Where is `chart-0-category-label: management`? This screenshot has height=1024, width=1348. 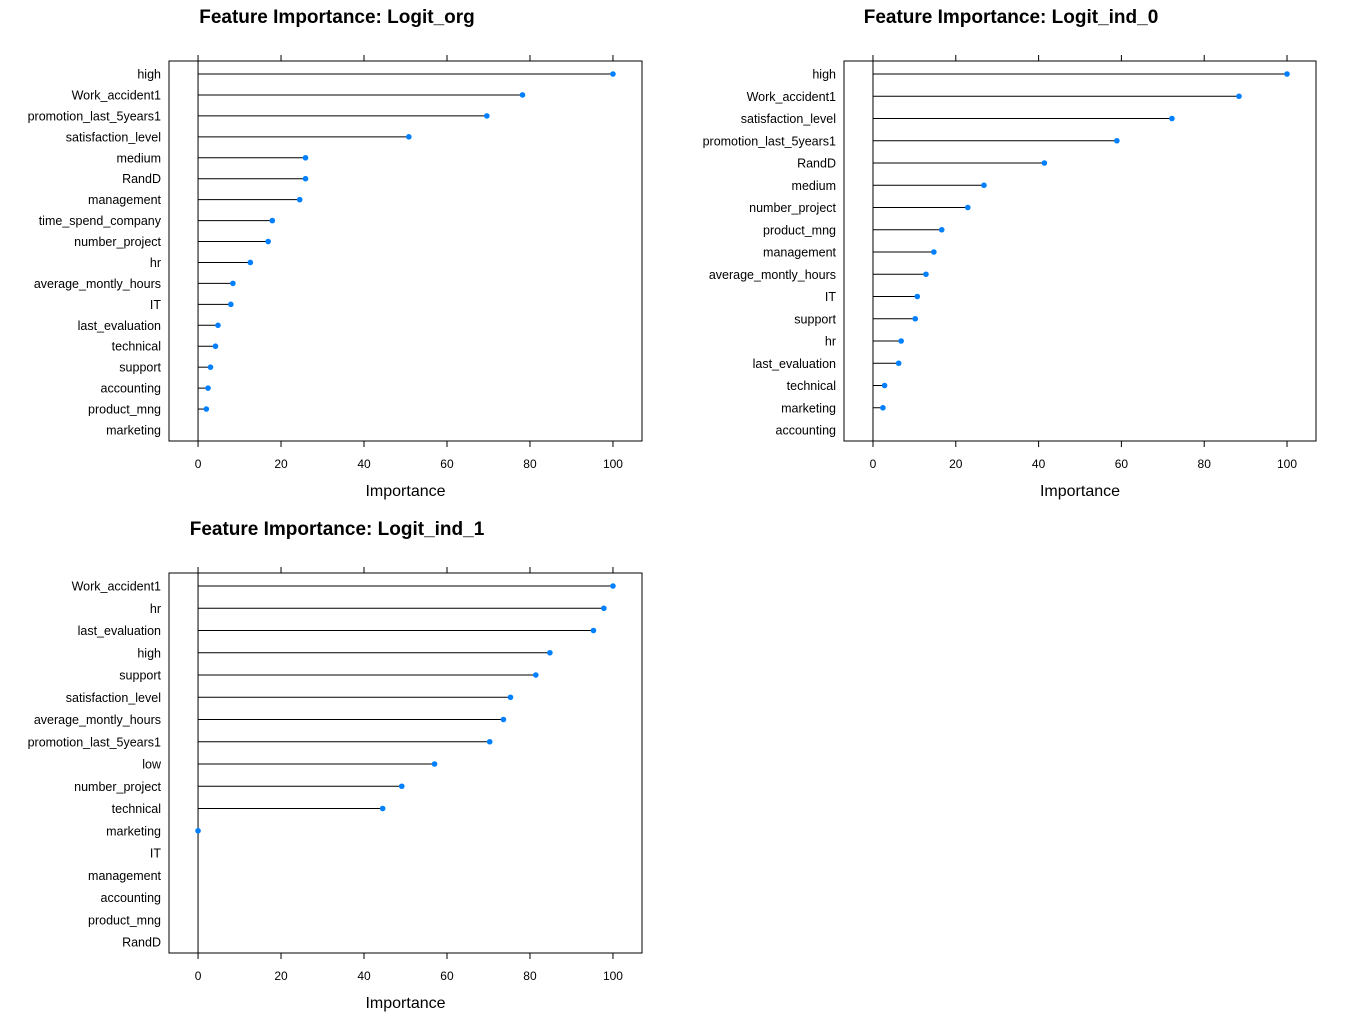
chart-0-category-label: management is located at coordinates (124, 200).